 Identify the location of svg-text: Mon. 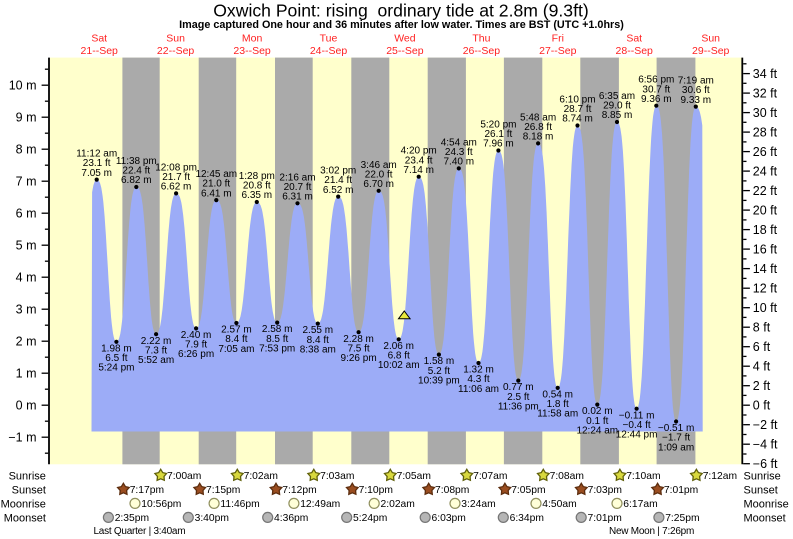
(252, 39).